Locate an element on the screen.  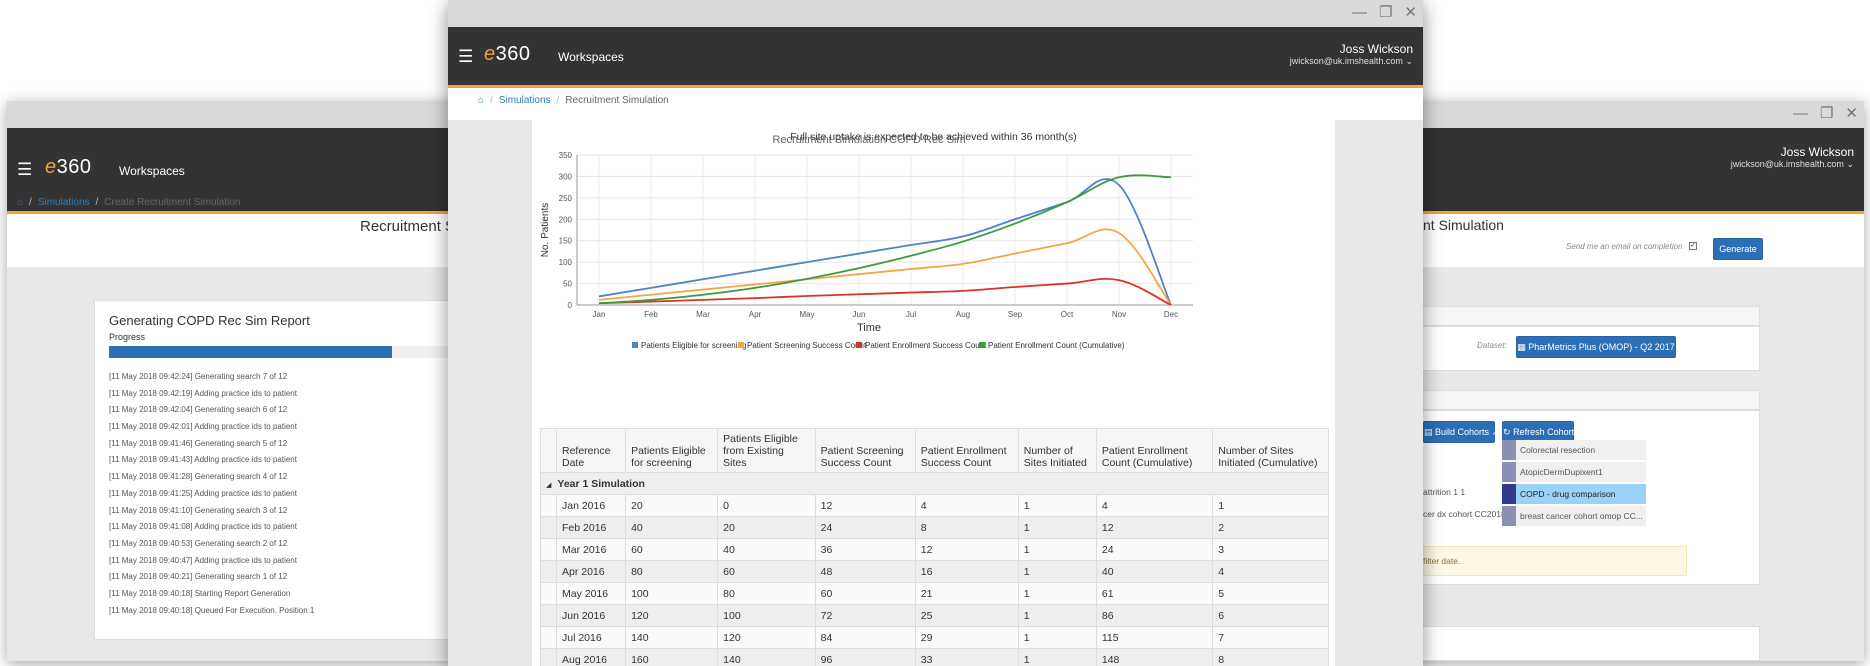
column-header: Number of Sites Initiated (Cumulative) is located at coordinates (1270, 450).